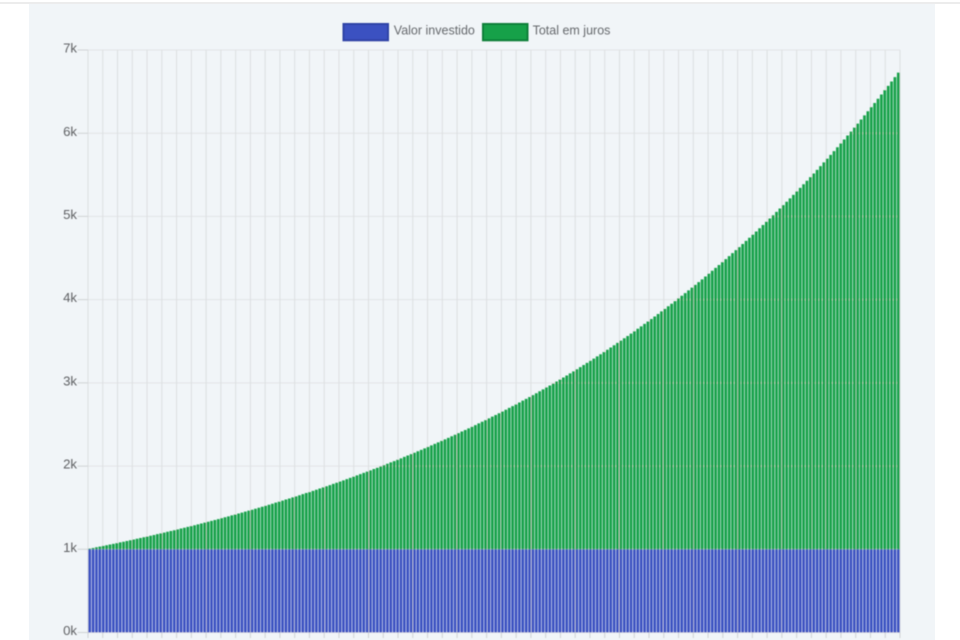  What do you see at coordinates (572, 30) in the screenshot?
I see `svg-text: Total em juros` at bounding box center [572, 30].